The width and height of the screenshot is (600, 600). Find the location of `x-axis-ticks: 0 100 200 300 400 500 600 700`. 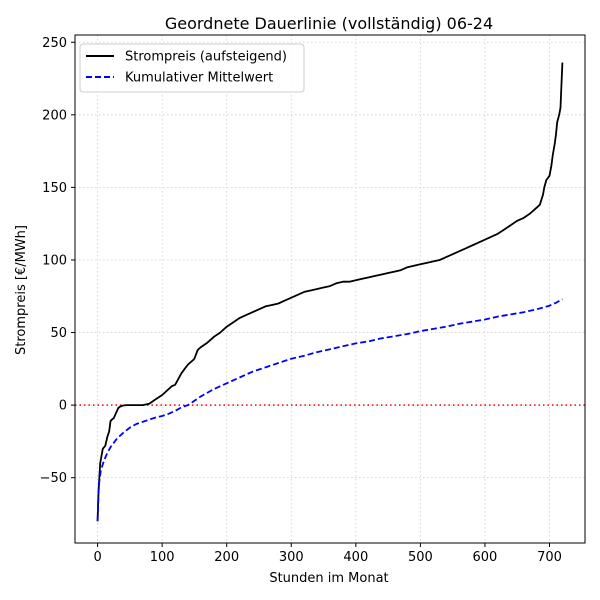

x-axis-ticks: 0 100 200 300 400 500 600 700 is located at coordinates (327, 554).